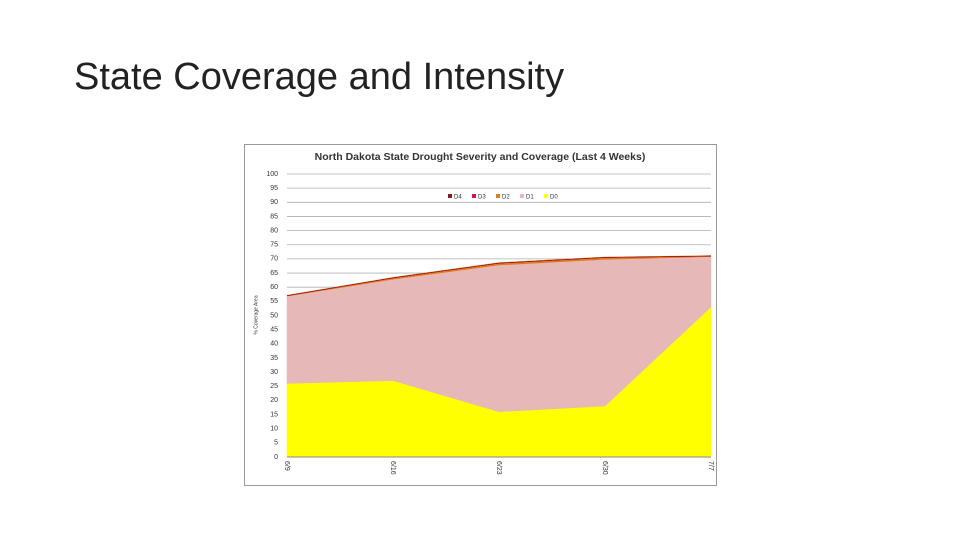 The image size is (960, 540). What do you see at coordinates (274, 188) in the screenshot?
I see `y-tick-label: 95` at bounding box center [274, 188].